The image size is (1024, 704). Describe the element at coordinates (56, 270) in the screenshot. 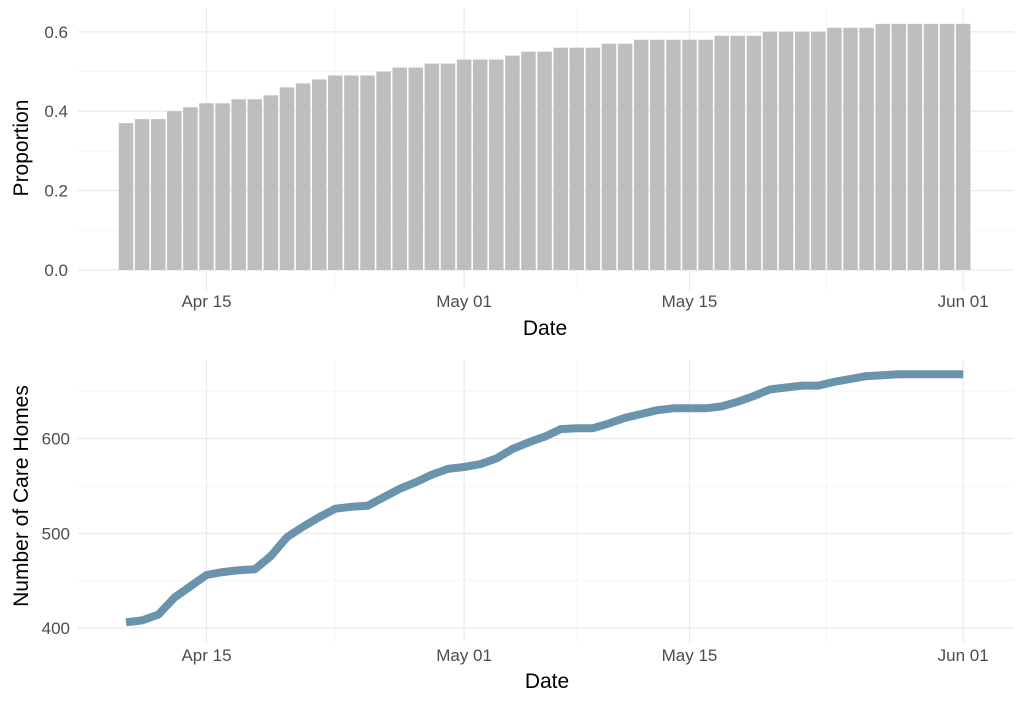

I see `y-tick-label: 0.0` at that location.